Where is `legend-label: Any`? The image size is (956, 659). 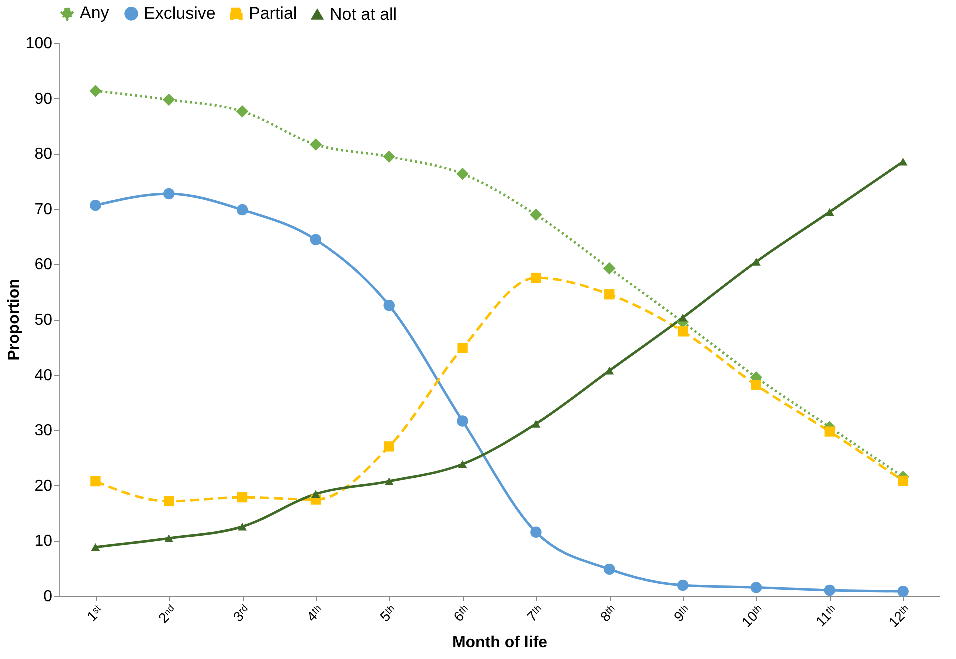 legend-label: Any is located at coordinates (95, 13).